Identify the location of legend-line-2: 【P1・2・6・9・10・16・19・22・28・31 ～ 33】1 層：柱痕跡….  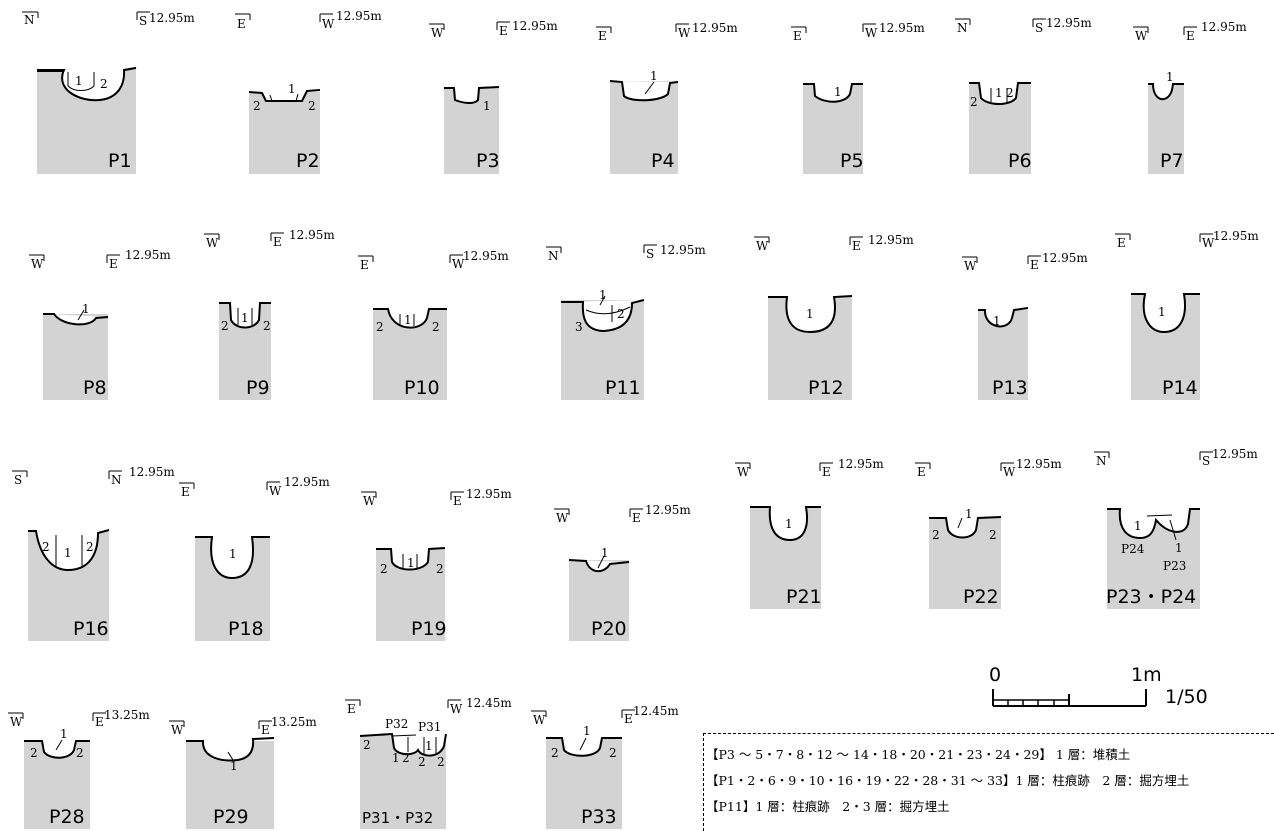
(948, 780).